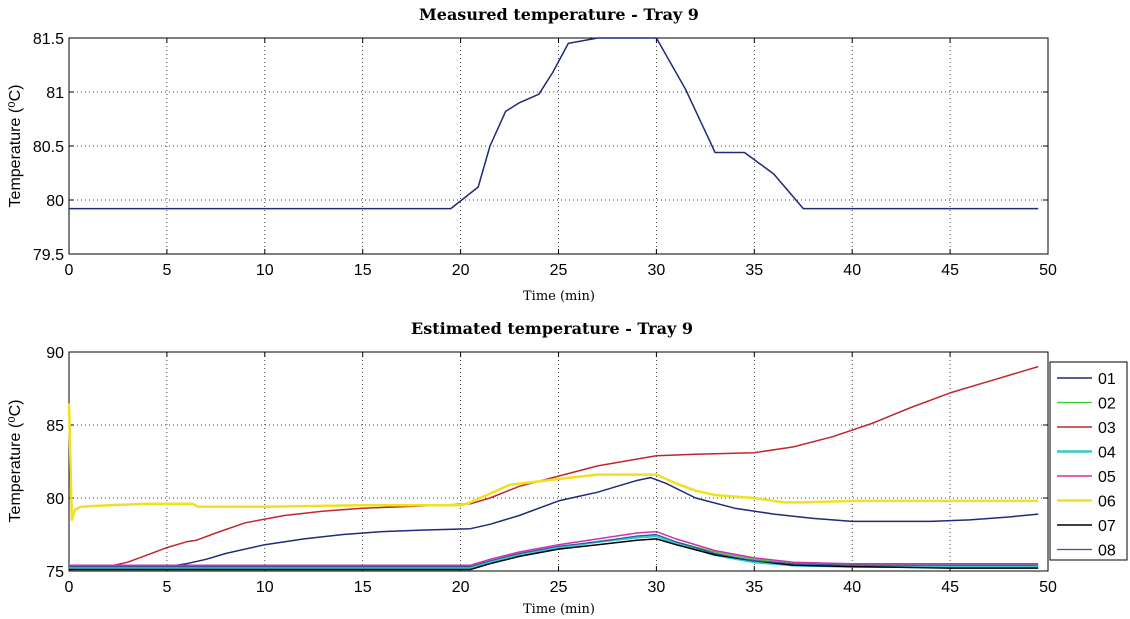  What do you see at coordinates (1107, 551) in the screenshot?
I see `legend-label: 08` at bounding box center [1107, 551].